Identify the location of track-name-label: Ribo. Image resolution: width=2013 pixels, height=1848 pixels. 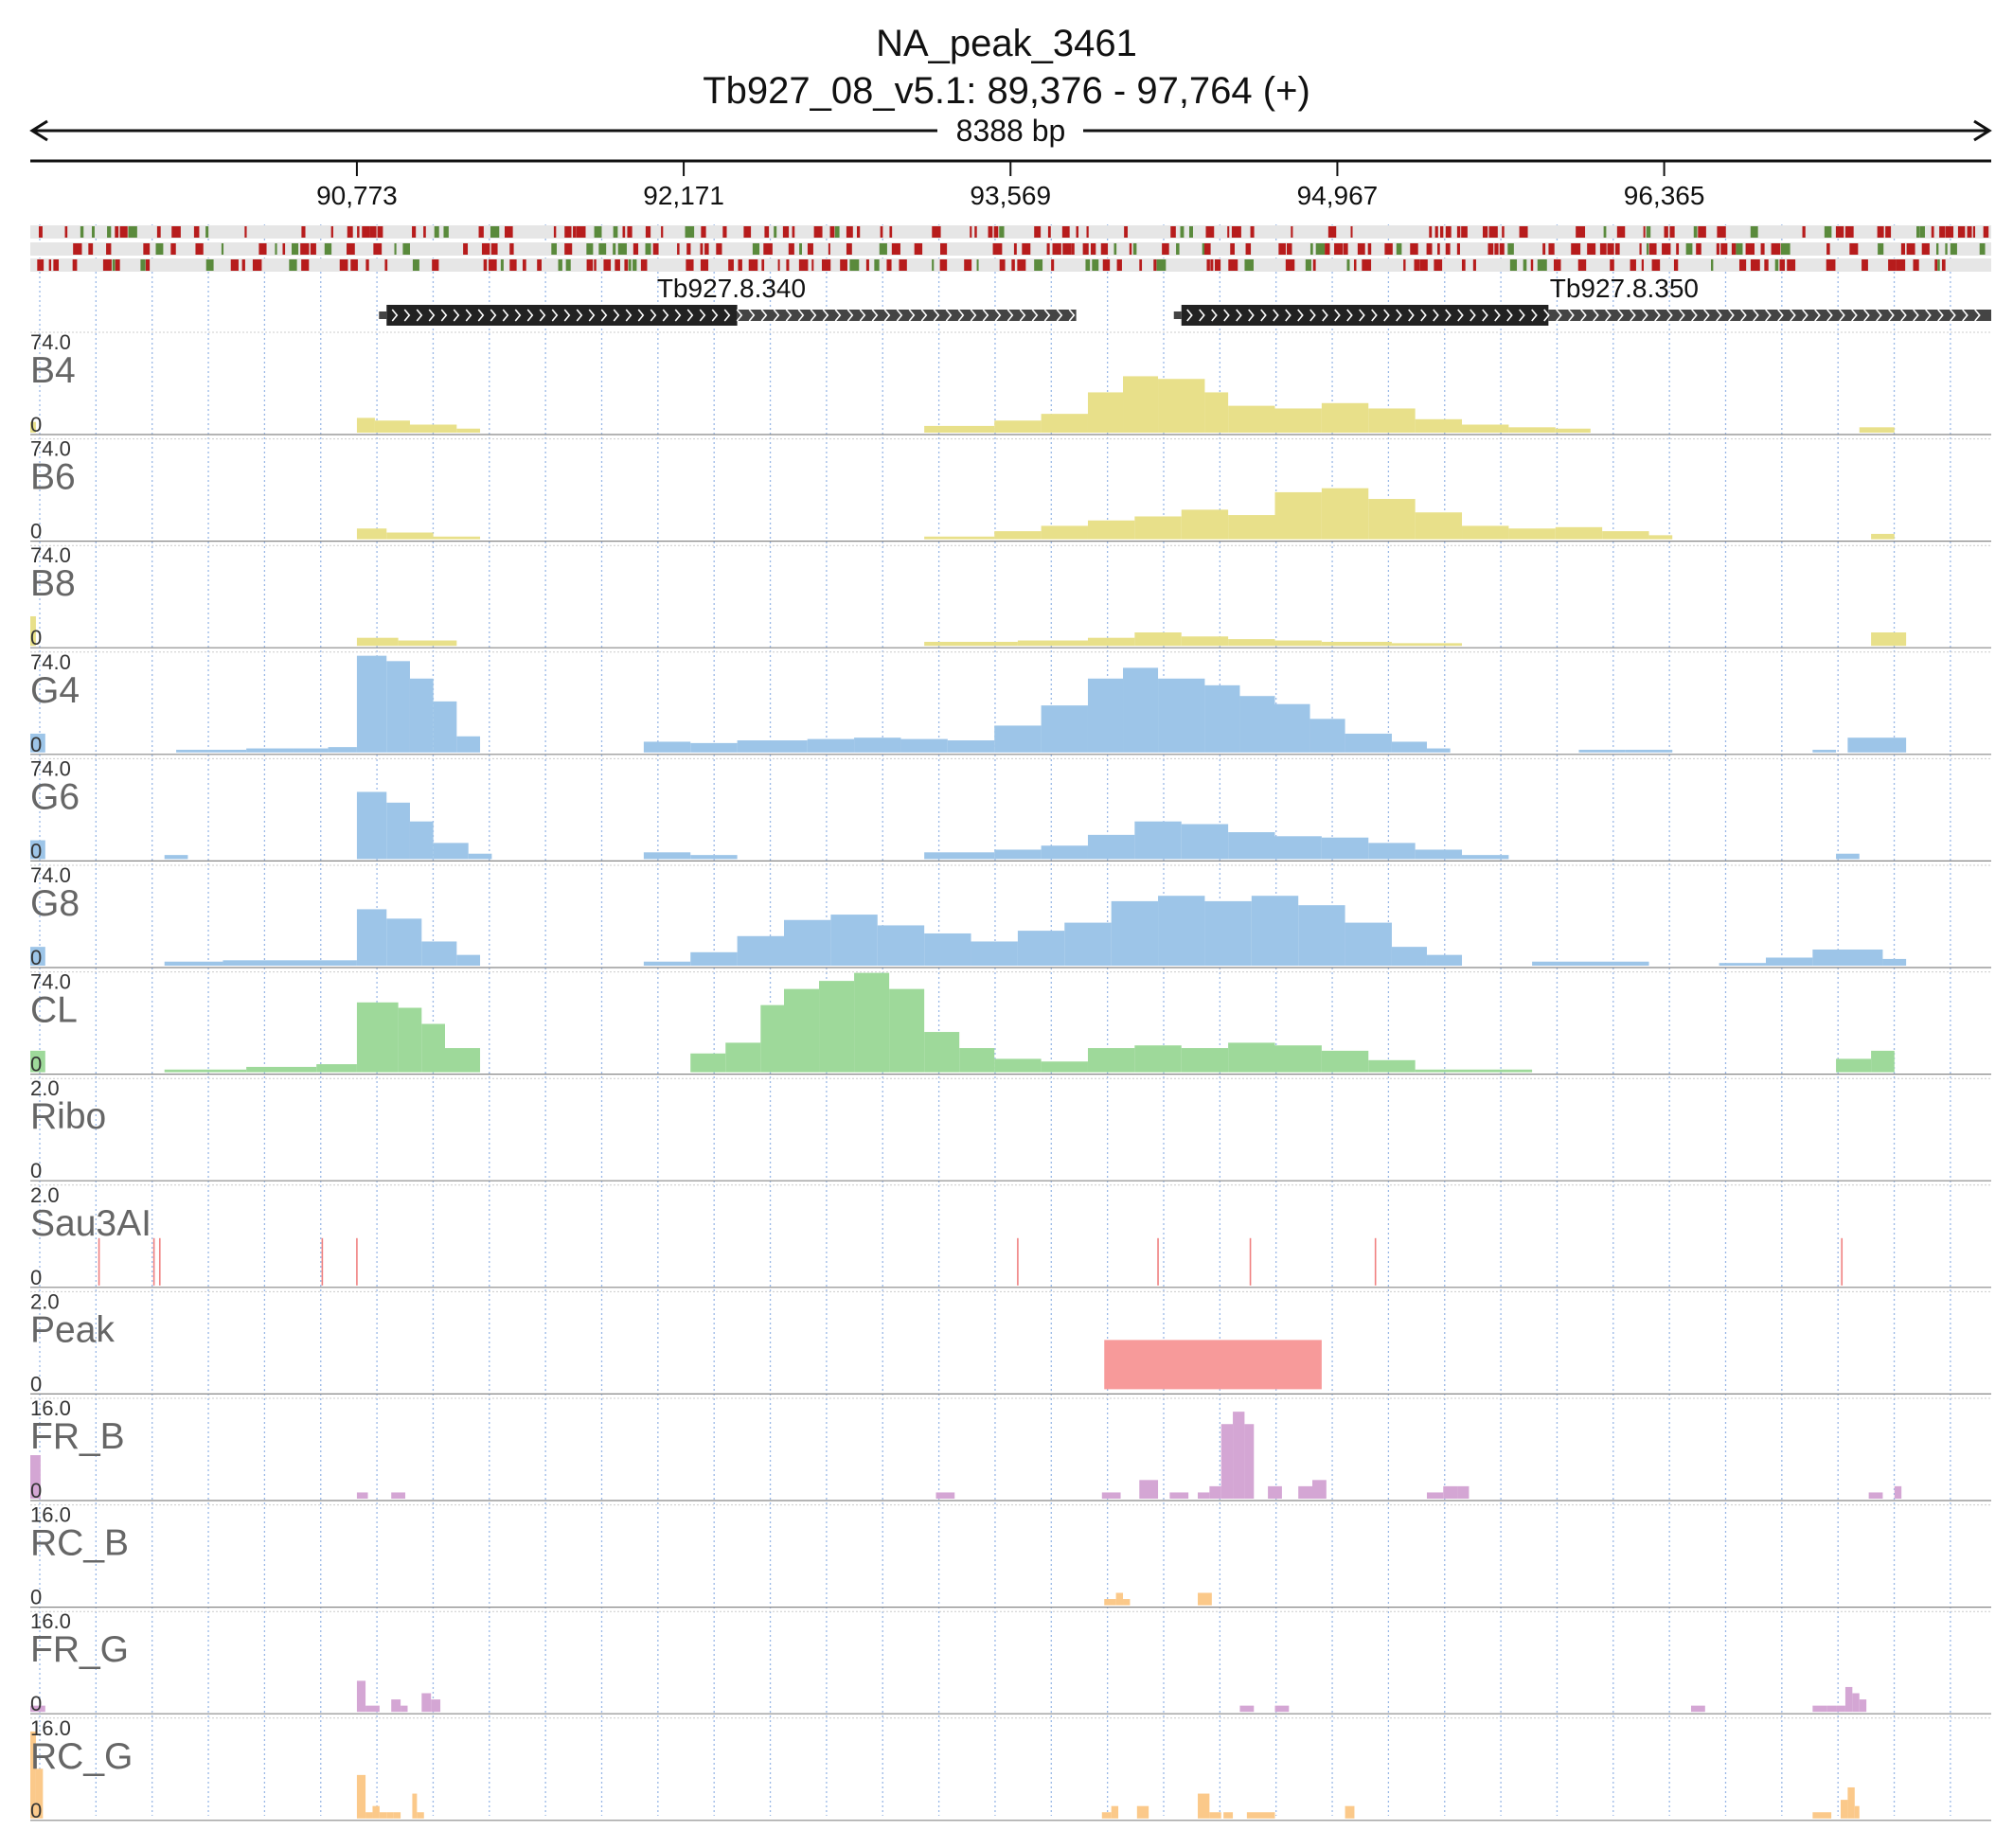
(68, 1116).